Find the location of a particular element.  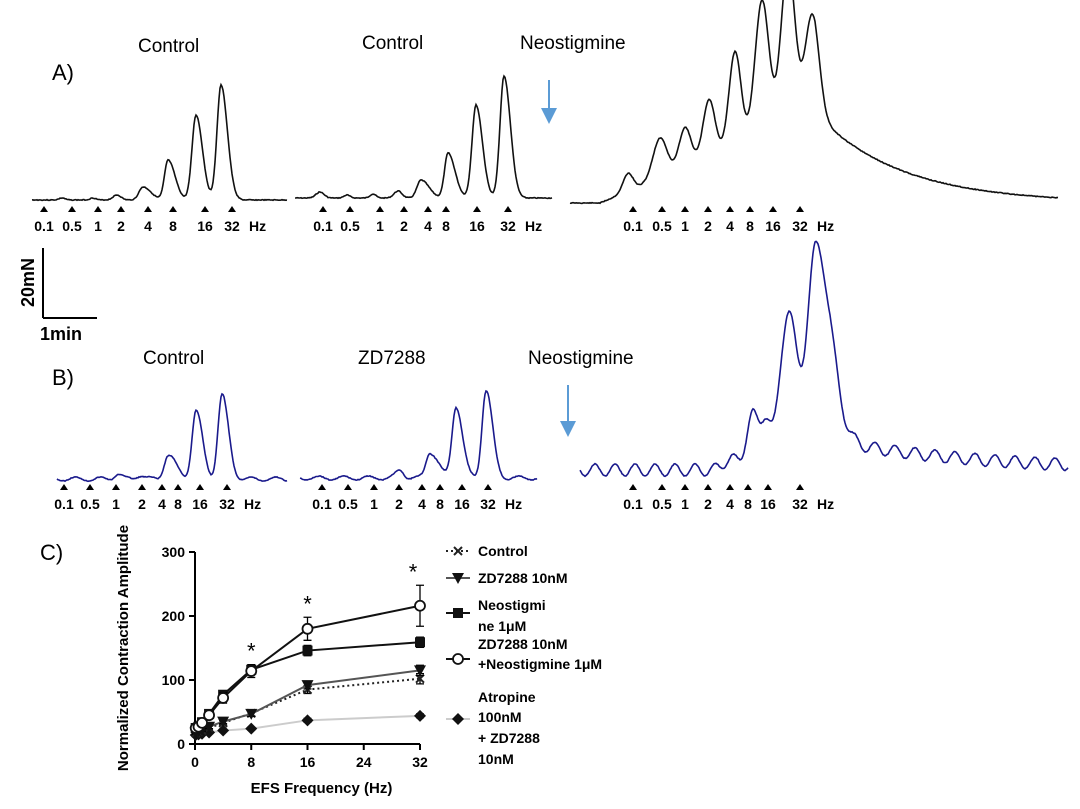

control-trace-b is located at coordinates (172, 437).